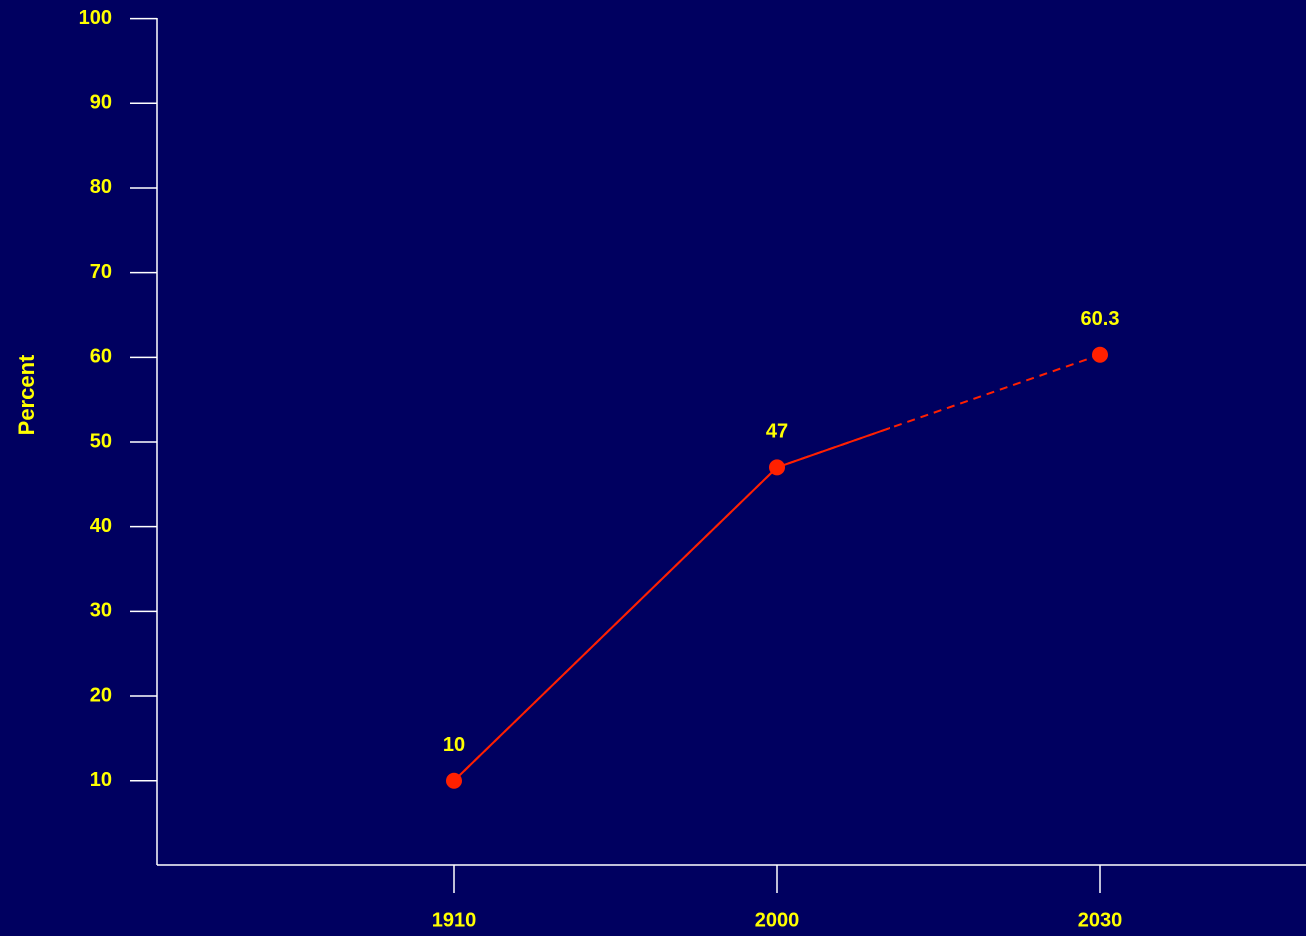 The height and width of the screenshot is (936, 1306). What do you see at coordinates (101, 780) in the screenshot?
I see `y-tick-label: 10` at bounding box center [101, 780].